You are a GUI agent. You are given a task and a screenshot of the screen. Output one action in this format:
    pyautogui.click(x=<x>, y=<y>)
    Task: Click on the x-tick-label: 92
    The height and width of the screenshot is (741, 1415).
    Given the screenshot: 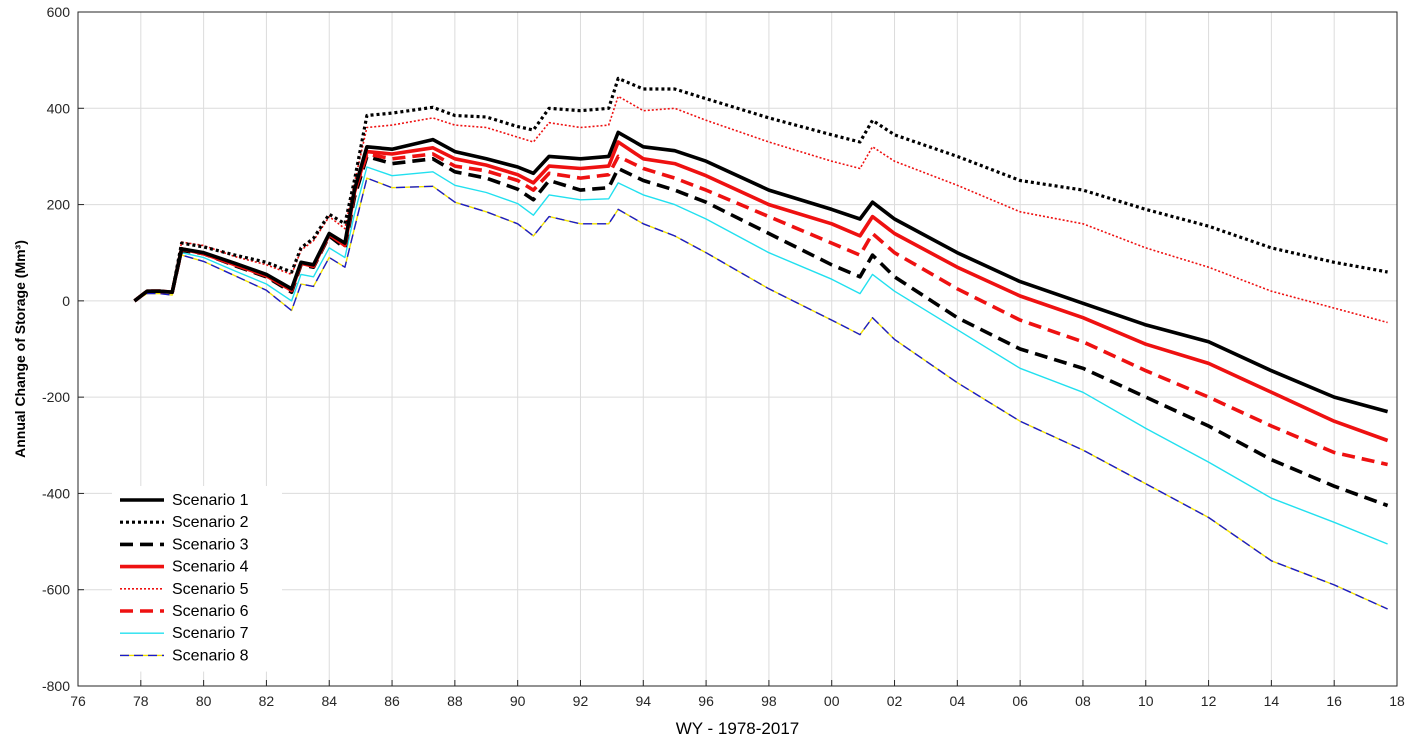 What is the action you would take?
    pyautogui.click(x=581, y=701)
    